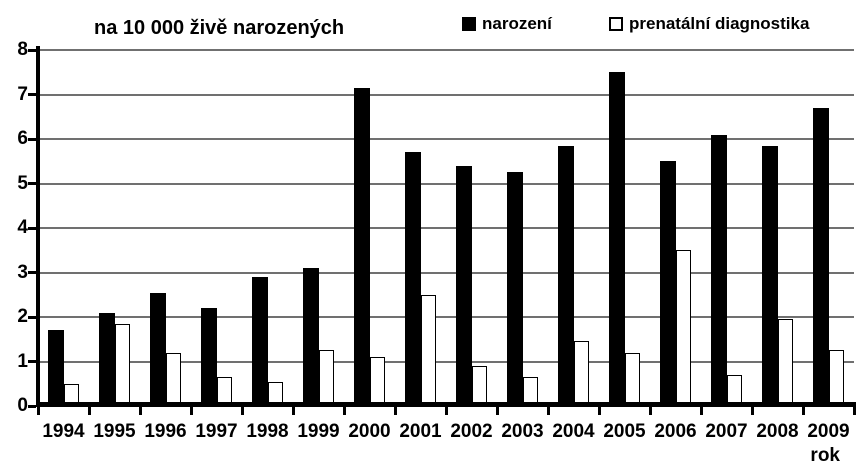 The width and height of the screenshot is (864, 476). What do you see at coordinates (22, 183) in the screenshot?
I see `y-tick-label-5: 5` at bounding box center [22, 183].